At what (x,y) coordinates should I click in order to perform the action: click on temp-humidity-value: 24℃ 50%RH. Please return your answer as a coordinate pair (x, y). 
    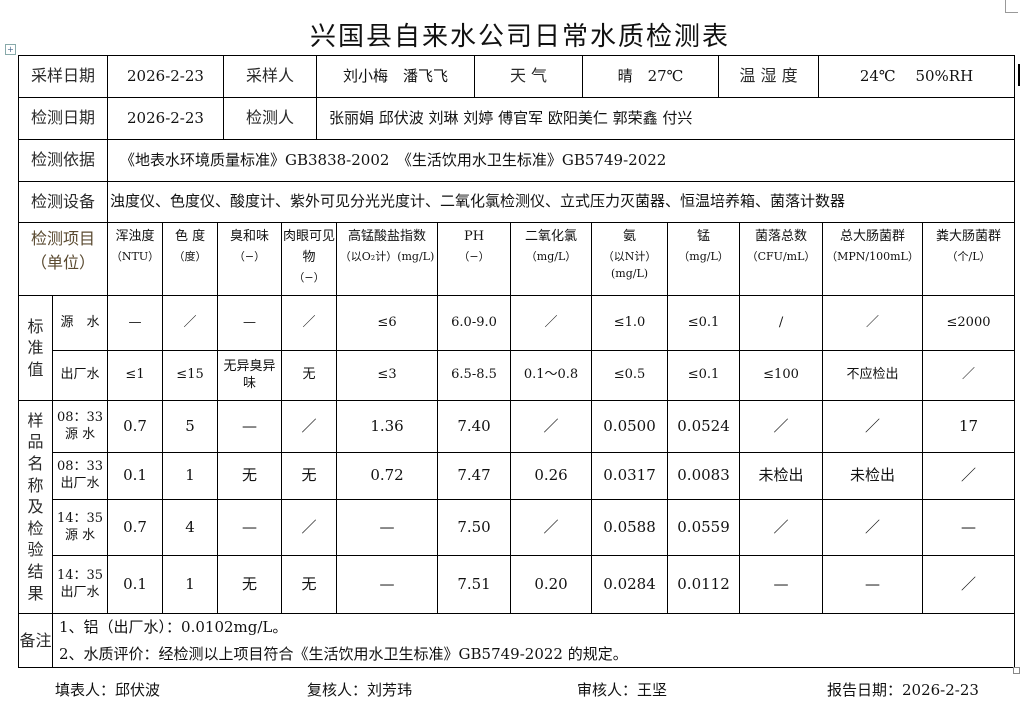
    Looking at the image, I should click on (916, 76).